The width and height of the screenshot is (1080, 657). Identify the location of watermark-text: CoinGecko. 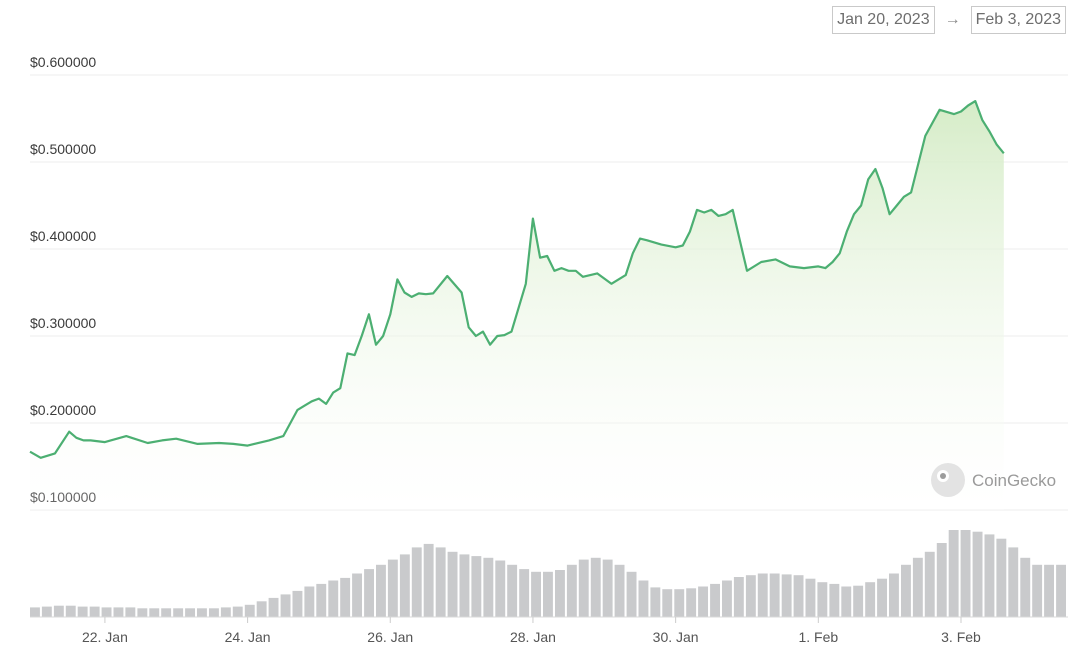
(1014, 480).